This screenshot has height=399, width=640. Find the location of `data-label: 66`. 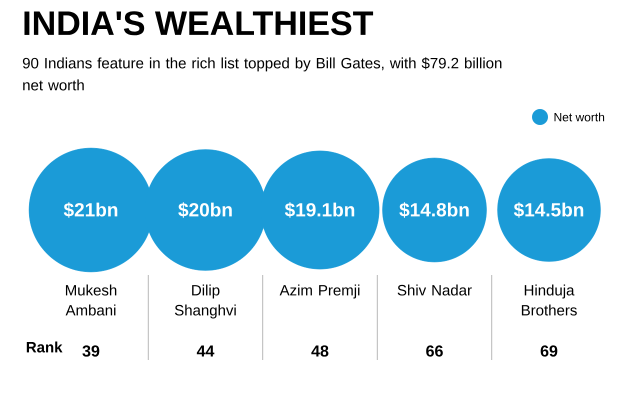

data-label: 66 is located at coordinates (434, 351).